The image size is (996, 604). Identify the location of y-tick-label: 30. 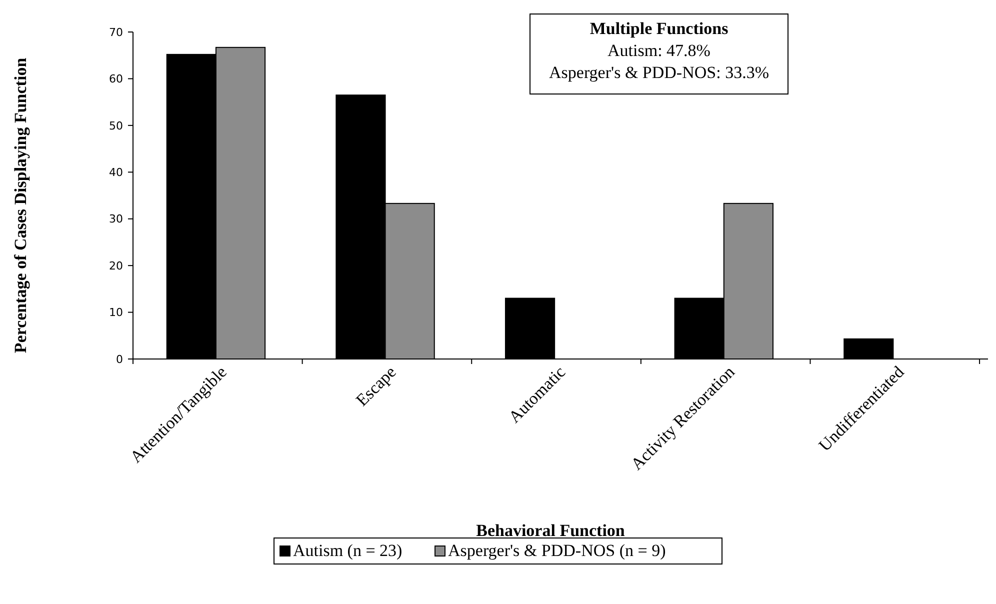
(116, 219).